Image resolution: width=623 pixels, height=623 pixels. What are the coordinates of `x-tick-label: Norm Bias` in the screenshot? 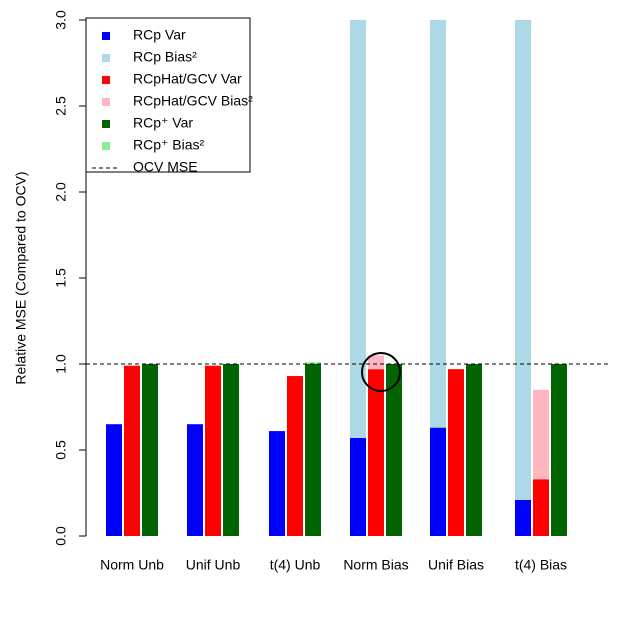 It's located at (375, 565).